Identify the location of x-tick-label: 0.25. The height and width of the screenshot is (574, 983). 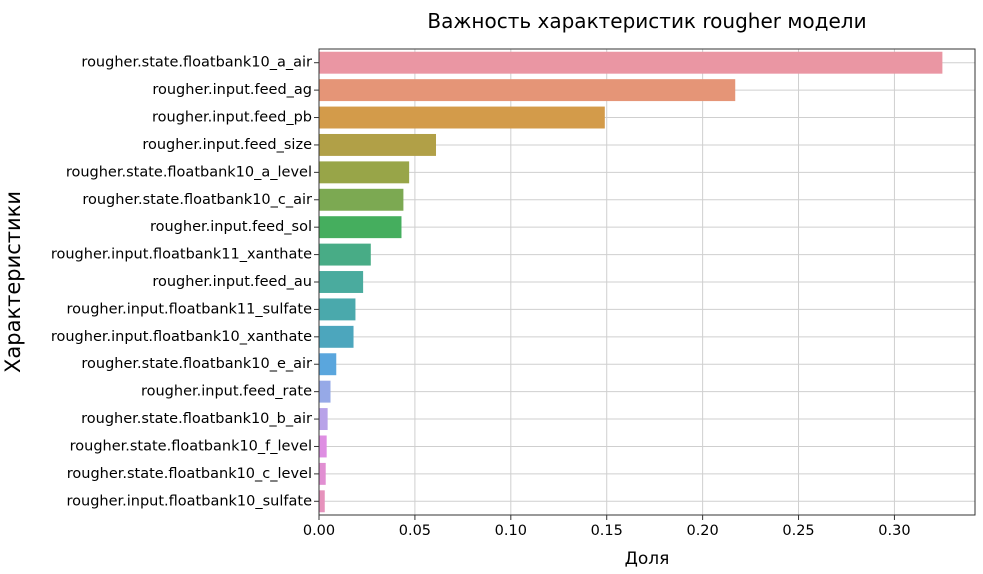
(798, 531).